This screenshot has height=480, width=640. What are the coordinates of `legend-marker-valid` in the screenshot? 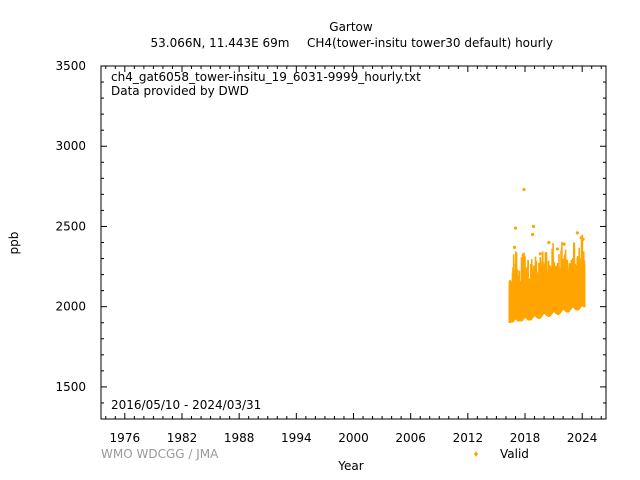 It's located at (476, 454).